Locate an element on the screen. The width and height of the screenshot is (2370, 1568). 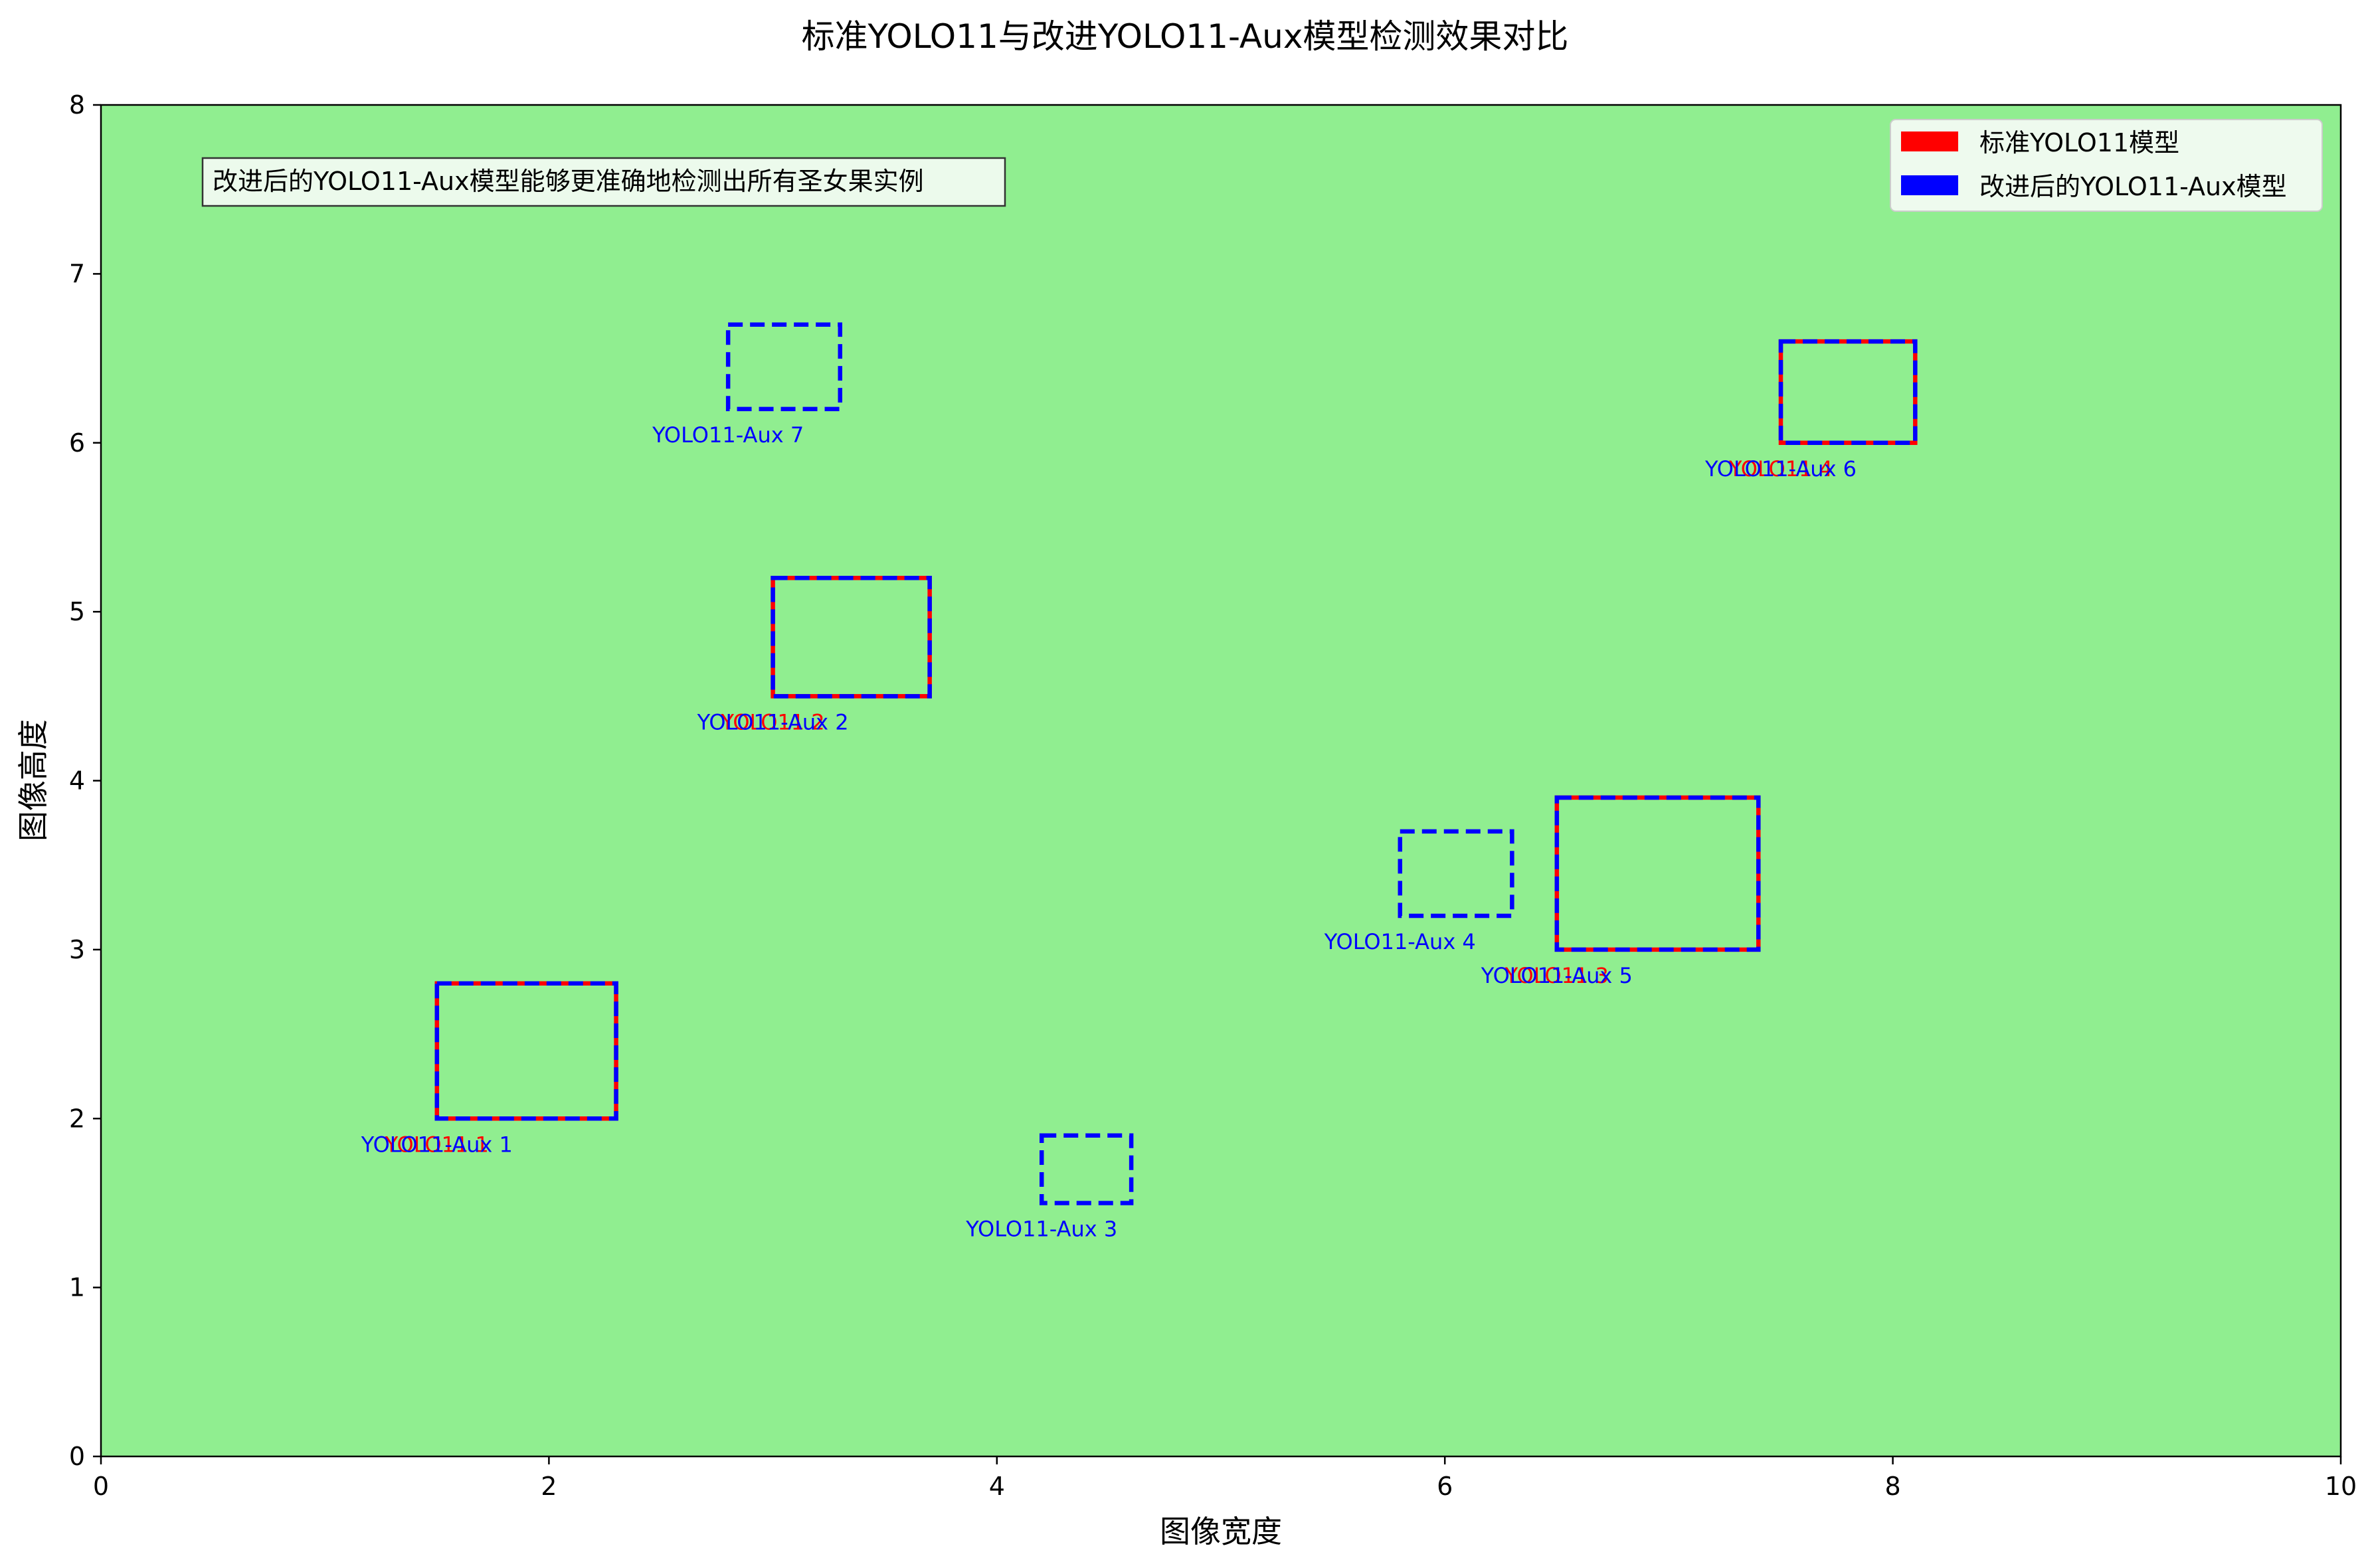
y-axis-ticks: 0 1 2 3 4 5 6 7 8 is located at coordinates (85, 780).